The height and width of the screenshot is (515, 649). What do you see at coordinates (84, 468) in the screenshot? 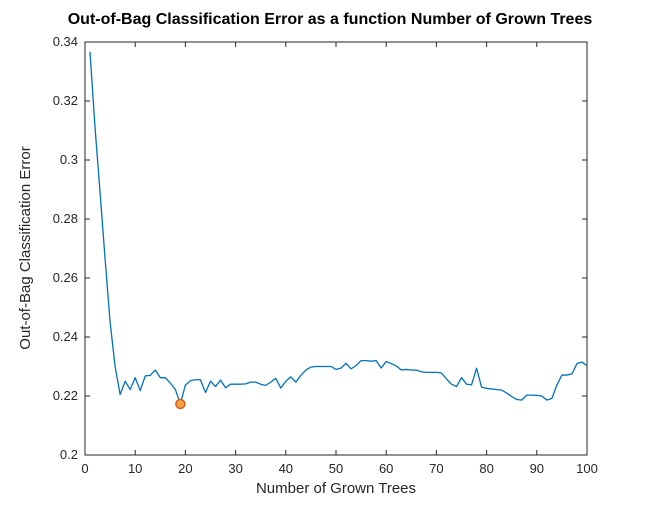
I see `x-tick-label: 0` at bounding box center [84, 468].